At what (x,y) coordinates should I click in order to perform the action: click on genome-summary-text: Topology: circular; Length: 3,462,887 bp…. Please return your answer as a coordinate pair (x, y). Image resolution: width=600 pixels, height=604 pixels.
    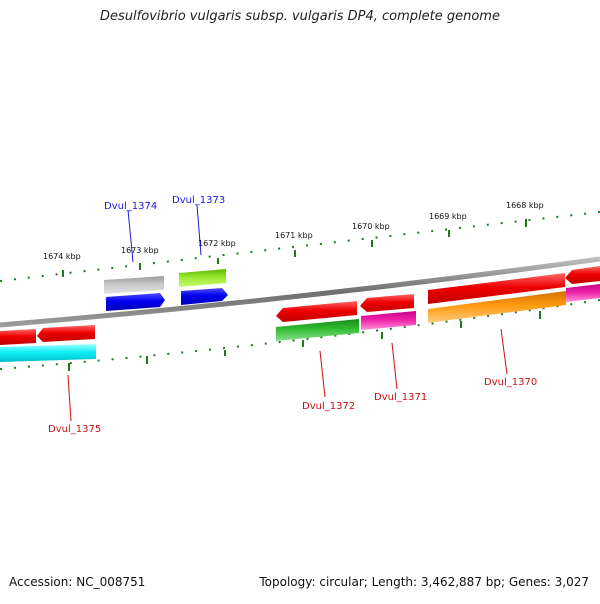
    Looking at the image, I should click on (424, 582).